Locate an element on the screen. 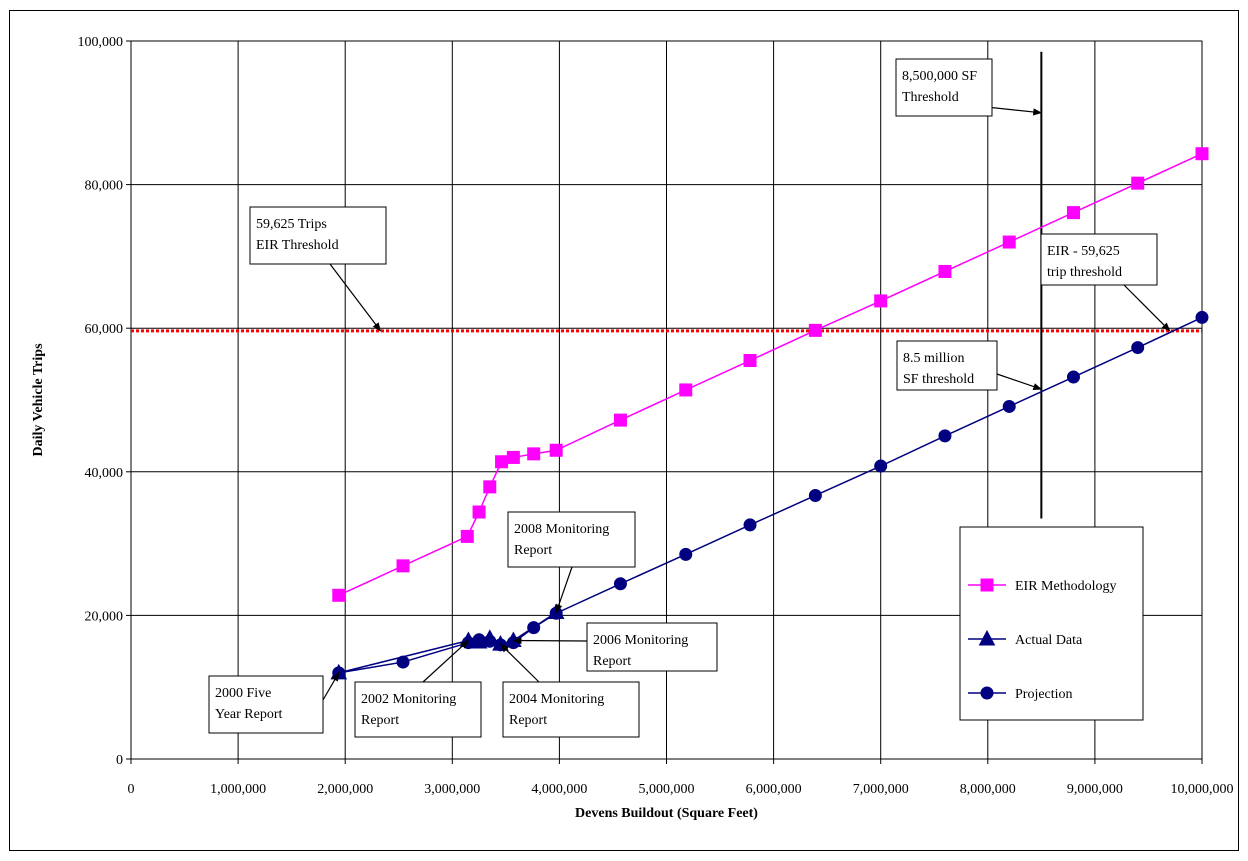  x-tick-label: 3,000,000 is located at coordinates (452, 789).